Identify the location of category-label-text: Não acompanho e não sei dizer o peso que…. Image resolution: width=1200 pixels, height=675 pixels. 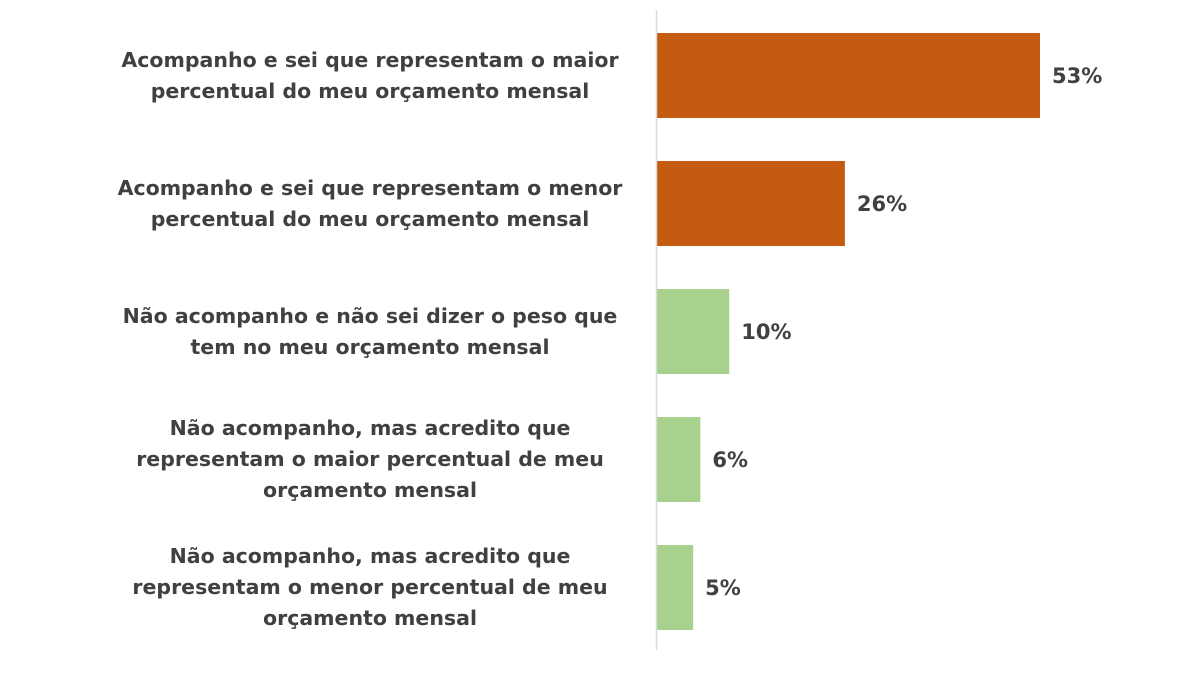
(370, 331).